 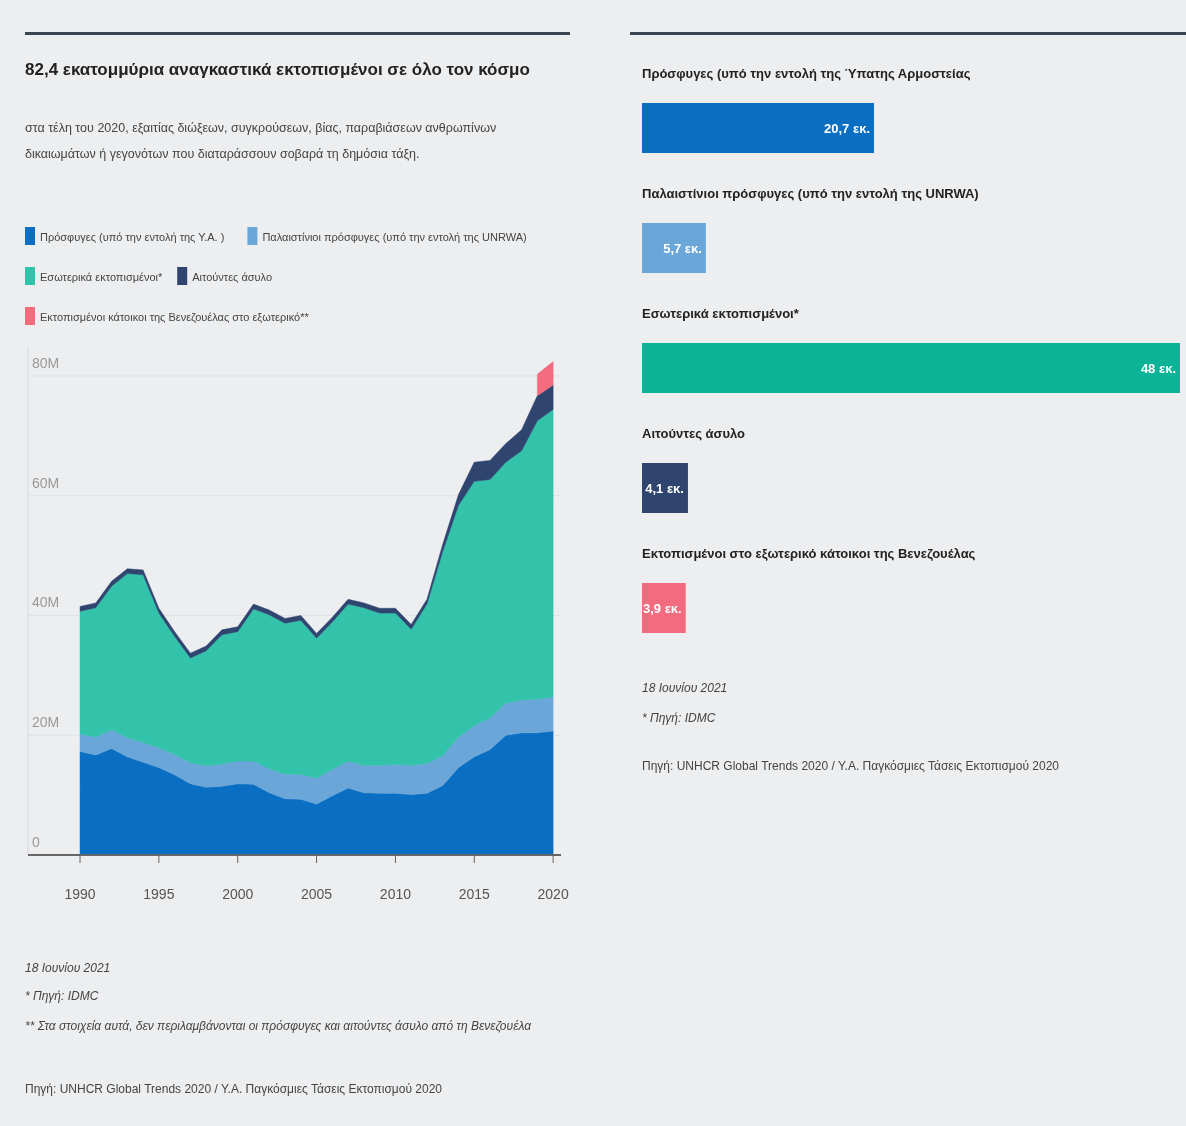 I want to click on chart-subtitle: στα τέλη του 2020, εξαιτίας διώξεων, συγκρούσεων, βίας, παραβιάσεων ανθρωπίνων δικαιωμάτων ή γεγονότων που διαταράσσουν σοβαρά τη δημόσια τάξη., so click(x=261, y=141).